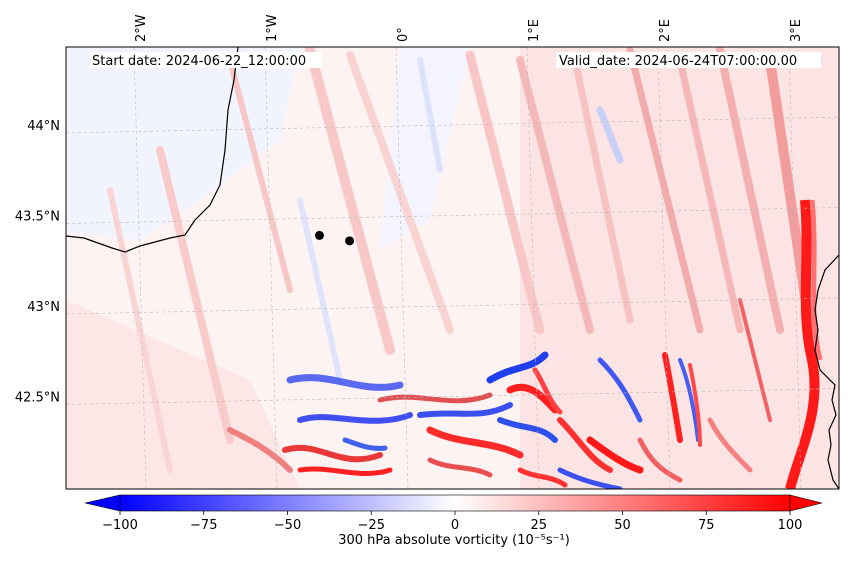  Describe the element at coordinates (469, 28) in the screenshot. I see `longitude-labels: 2°W 1°W 0° 1°E 2°E 3°E` at that location.